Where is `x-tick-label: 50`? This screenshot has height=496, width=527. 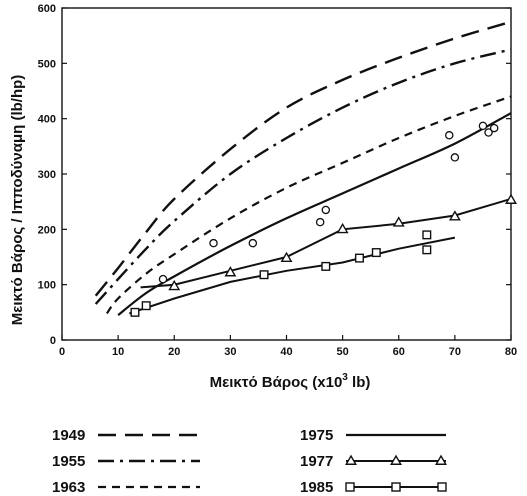 x-tick-label: 50 is located at coordinates (343, 352).